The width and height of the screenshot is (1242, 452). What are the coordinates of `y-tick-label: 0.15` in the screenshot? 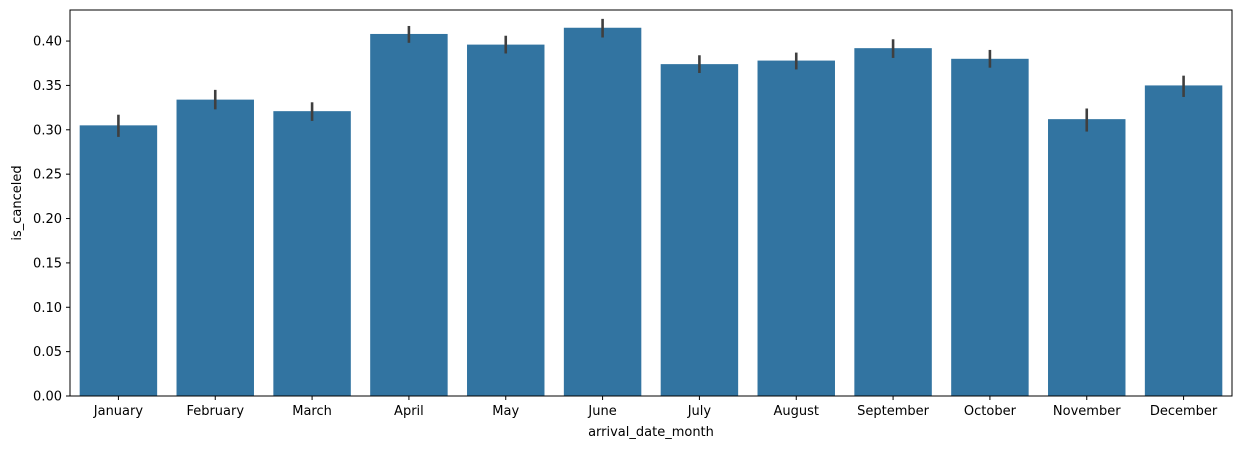 It's located at (47, 263).